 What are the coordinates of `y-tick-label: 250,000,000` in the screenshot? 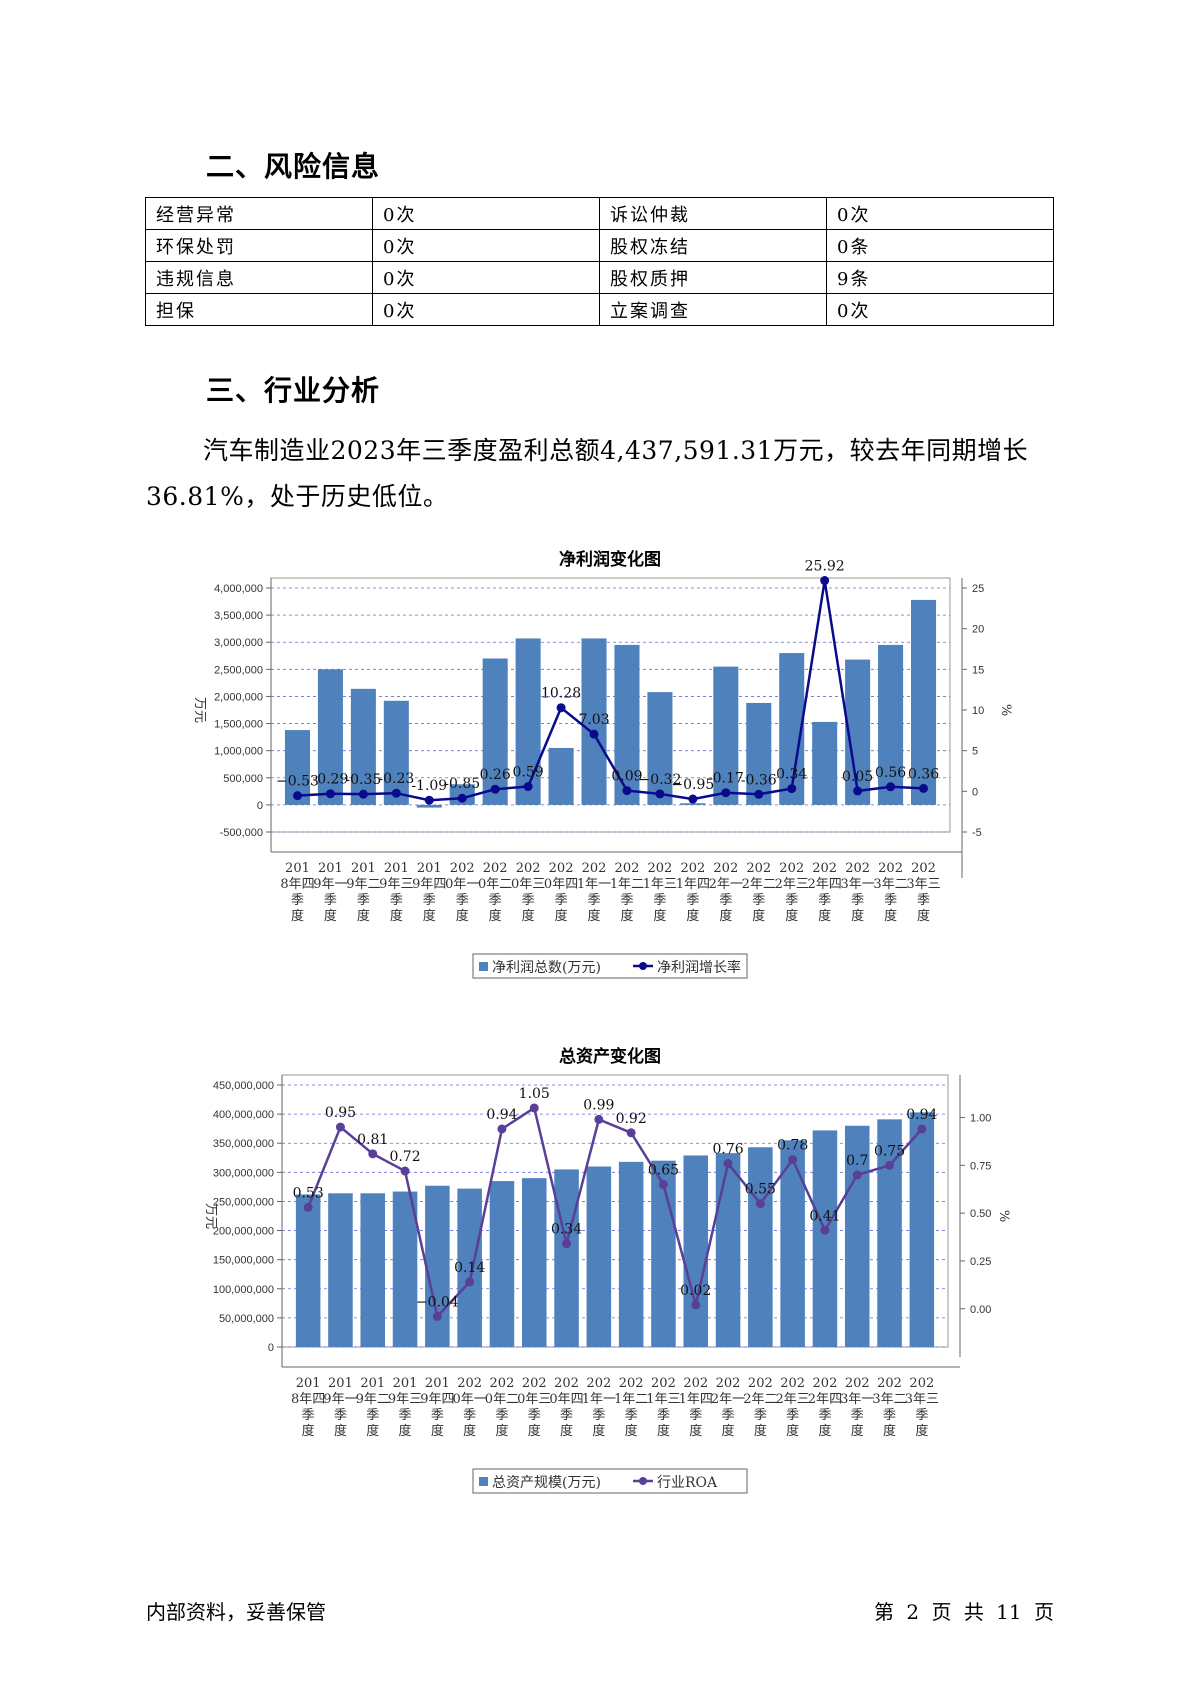 It's located at (243, 1202).